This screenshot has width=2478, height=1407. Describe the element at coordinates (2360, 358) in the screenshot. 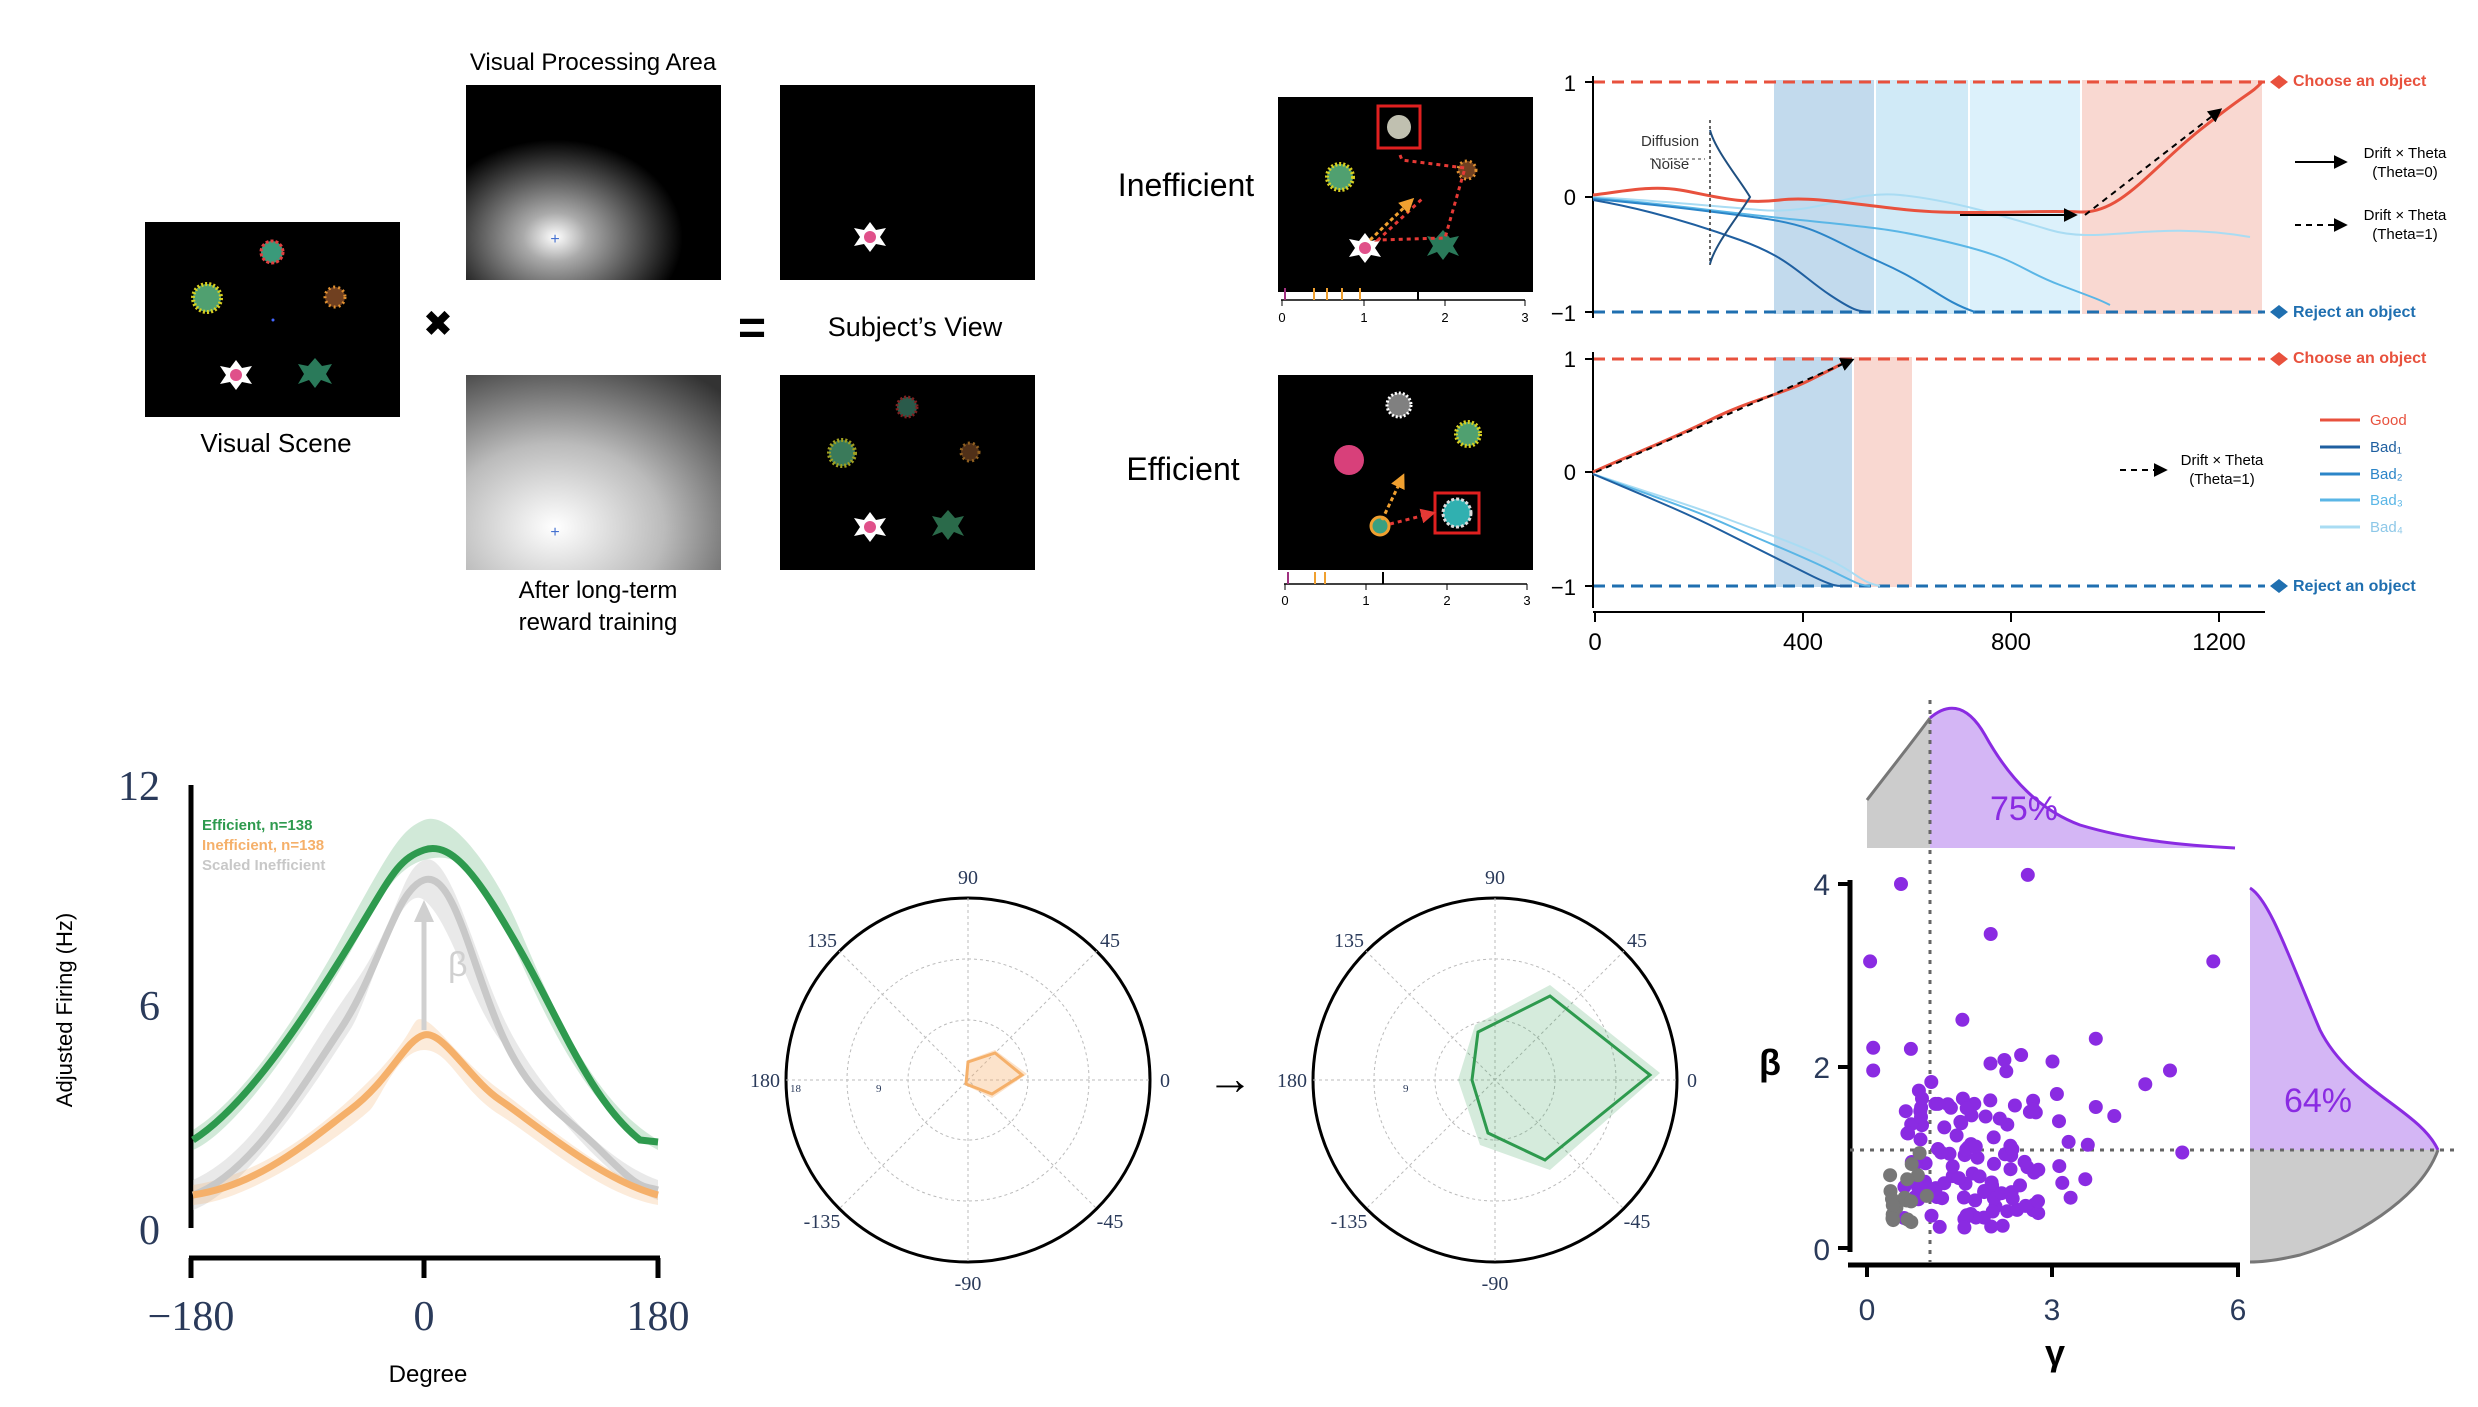

I see `choose-label-bot: Choose an object` at that location.